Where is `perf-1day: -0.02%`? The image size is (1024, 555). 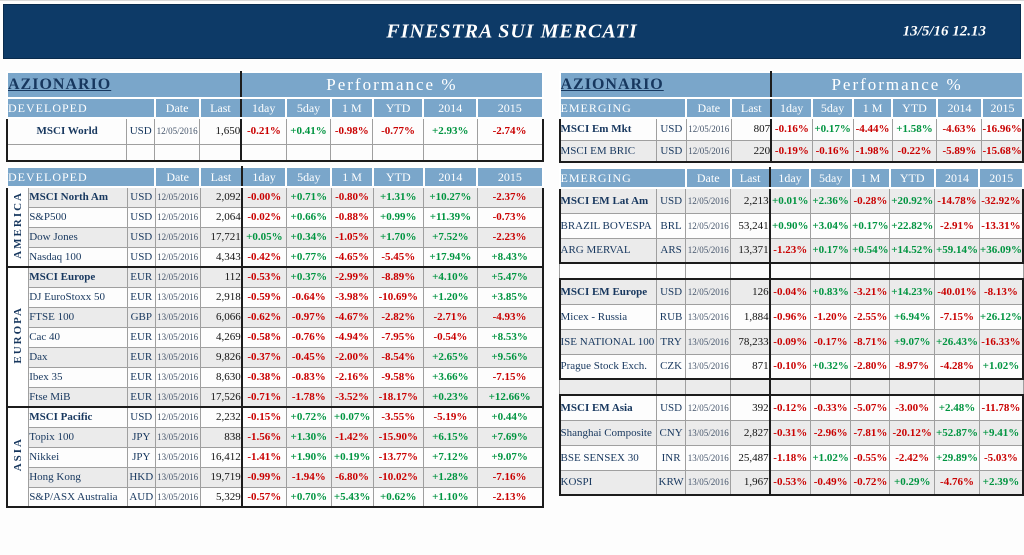 perf-1day: -0.02% is located at coordinates (263, 217).